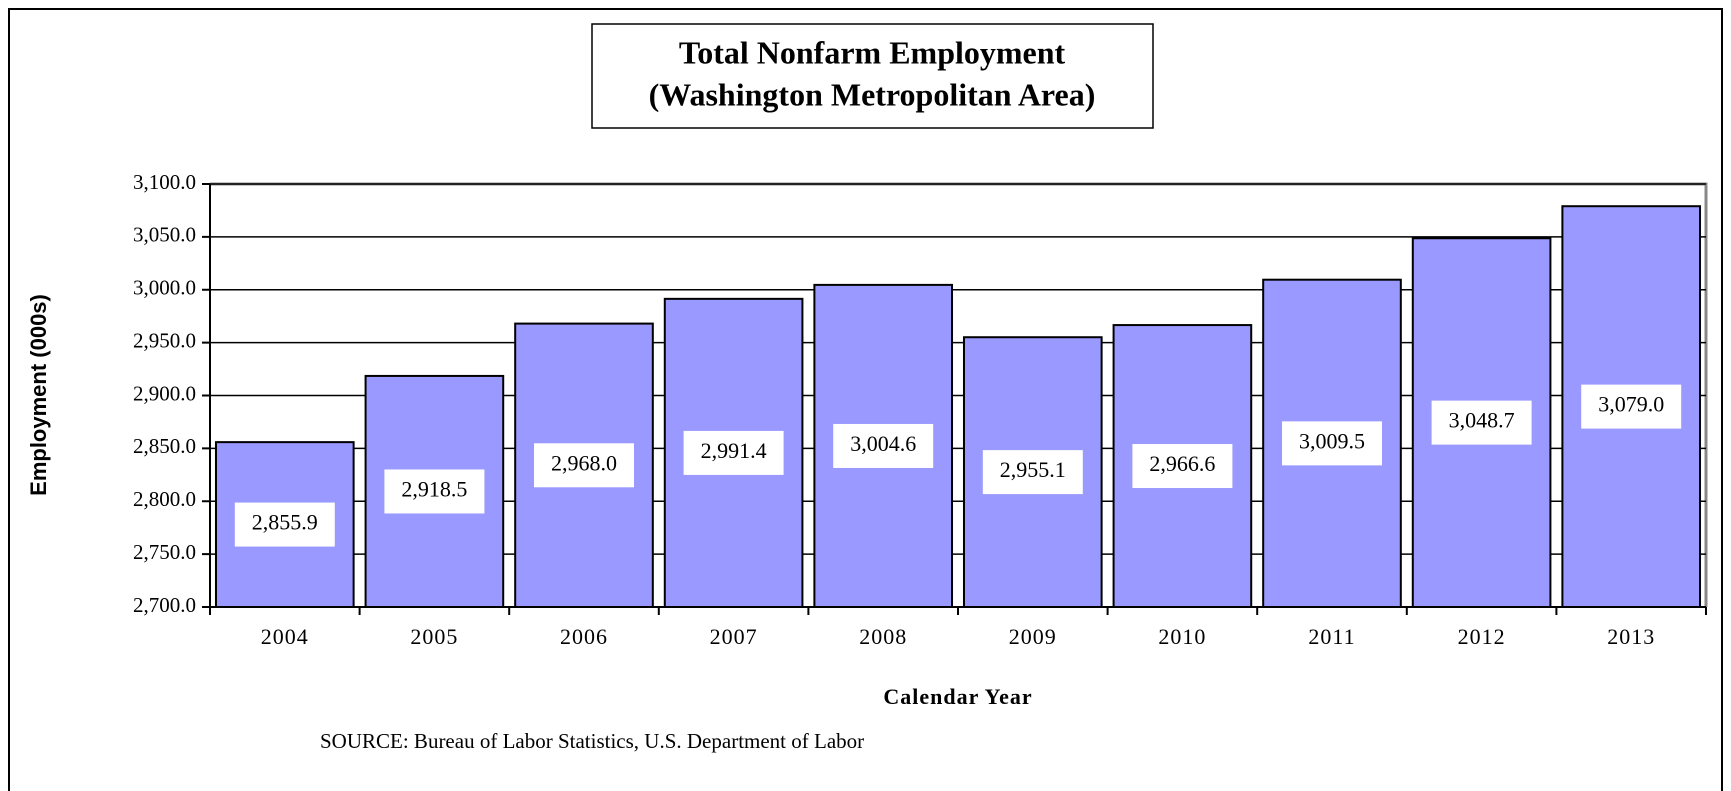 The image size is (1731, 791). Describe the element at coordinates (734, 636) in the screenshot. I see `x-tick-label: 2007` at that location.